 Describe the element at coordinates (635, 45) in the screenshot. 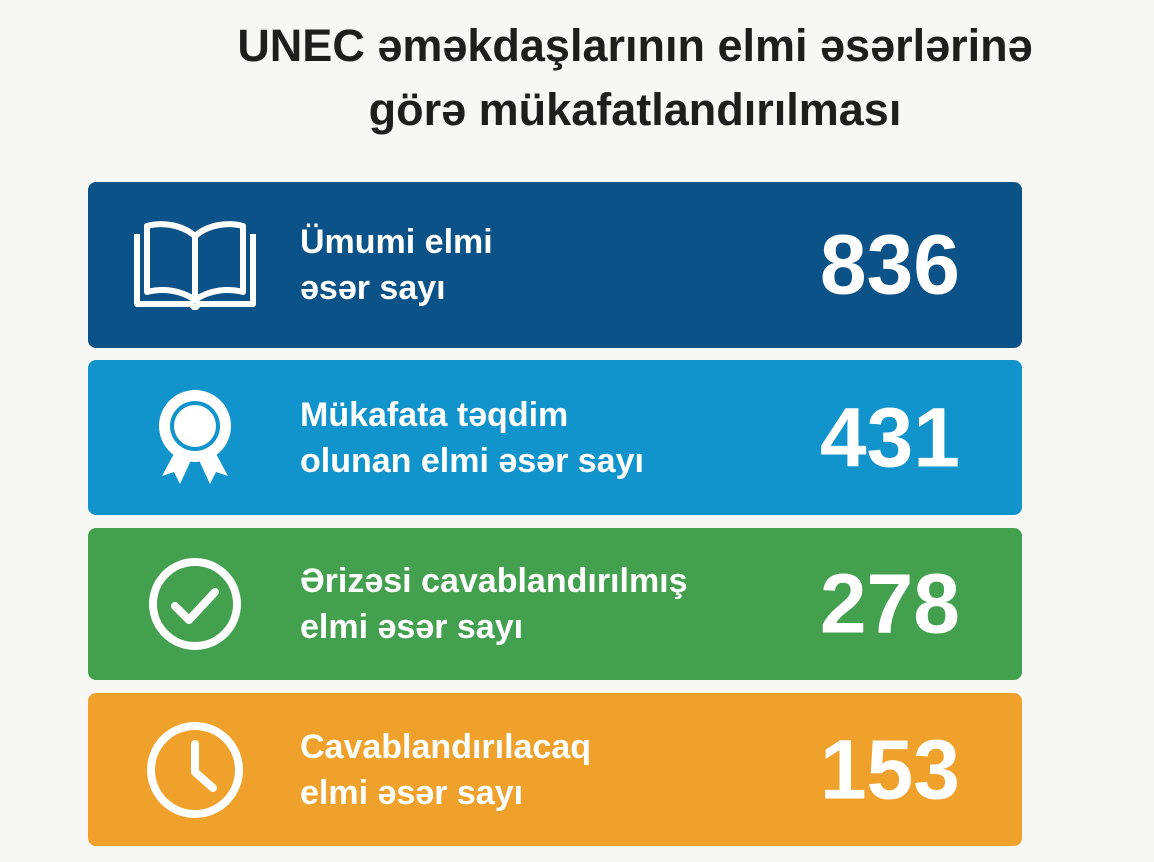

I see `title-line-1: UNEC əməkdaşlarının elmi əsərlərinə` at that location.